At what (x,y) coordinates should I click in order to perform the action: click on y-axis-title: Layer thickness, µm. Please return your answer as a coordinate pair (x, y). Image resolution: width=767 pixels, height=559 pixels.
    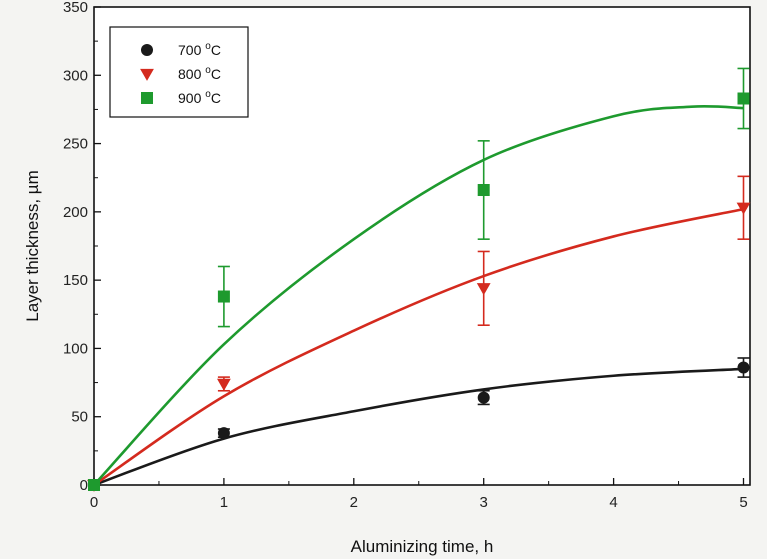
    Looking at the image, I should click on (32, 246).